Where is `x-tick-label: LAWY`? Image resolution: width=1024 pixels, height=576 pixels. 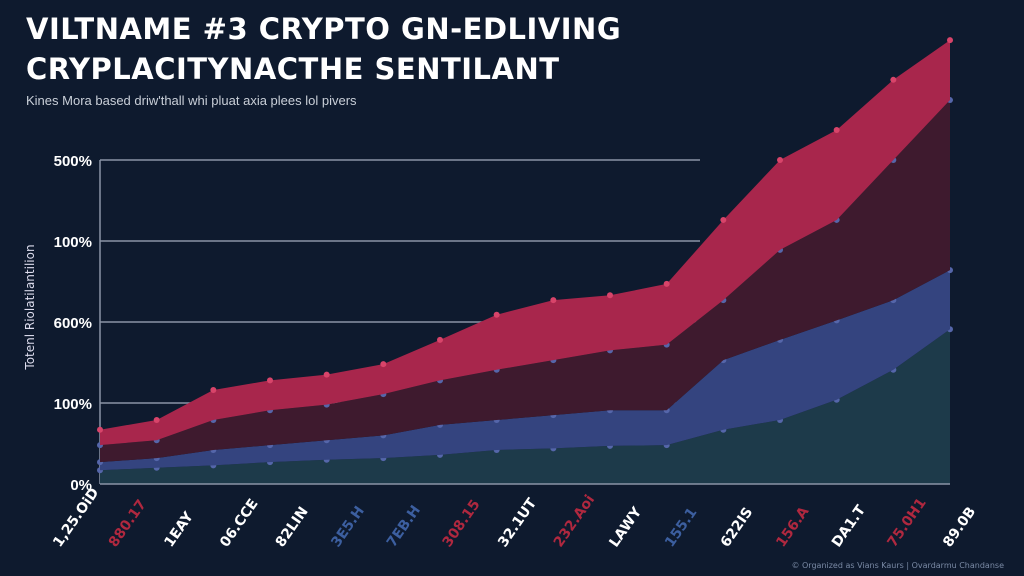 x-tick-label: LAWY is located at coordinates (625, 527).